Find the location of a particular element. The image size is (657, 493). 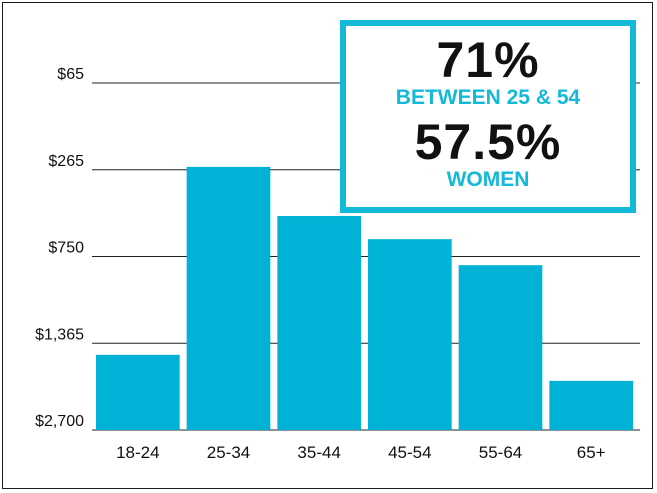

x-tick-labels: 18-24 25-34 35-44 45-54 55-64 65+ is located at coordinates (361, 452).